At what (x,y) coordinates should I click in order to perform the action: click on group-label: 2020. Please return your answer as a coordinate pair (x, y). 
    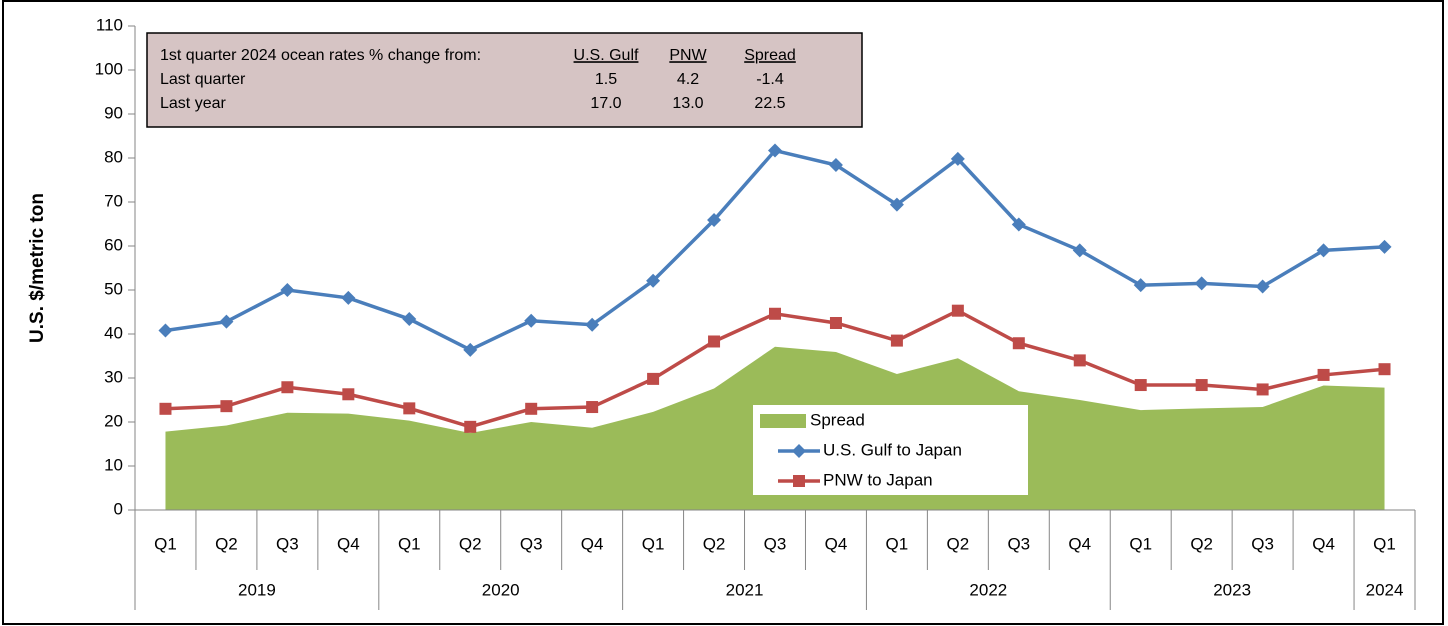
    Looking at the image, I should click on (501, 589).